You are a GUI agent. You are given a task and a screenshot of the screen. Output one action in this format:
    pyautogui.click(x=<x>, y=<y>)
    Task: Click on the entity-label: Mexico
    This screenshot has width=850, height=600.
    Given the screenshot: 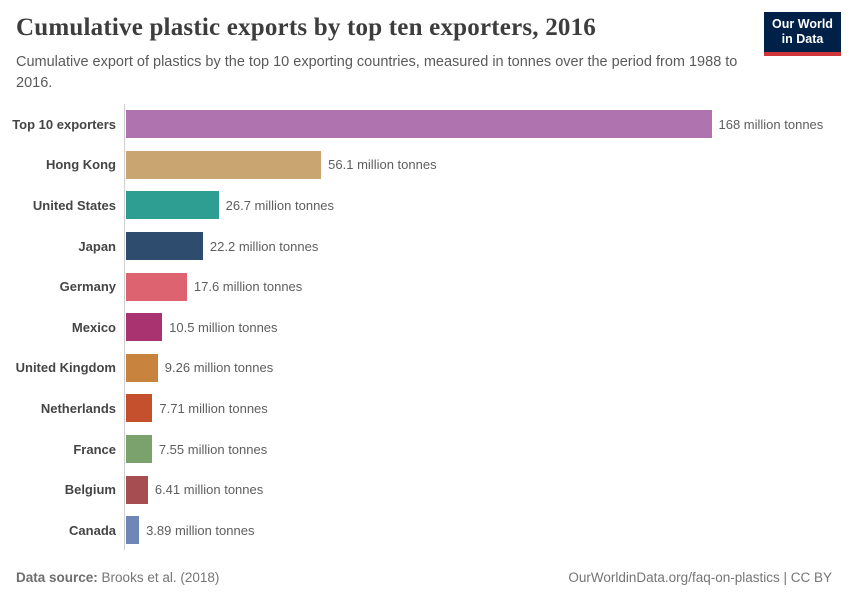 What is the action you would take?
    pyautogui.click(x=93, y=327)
    